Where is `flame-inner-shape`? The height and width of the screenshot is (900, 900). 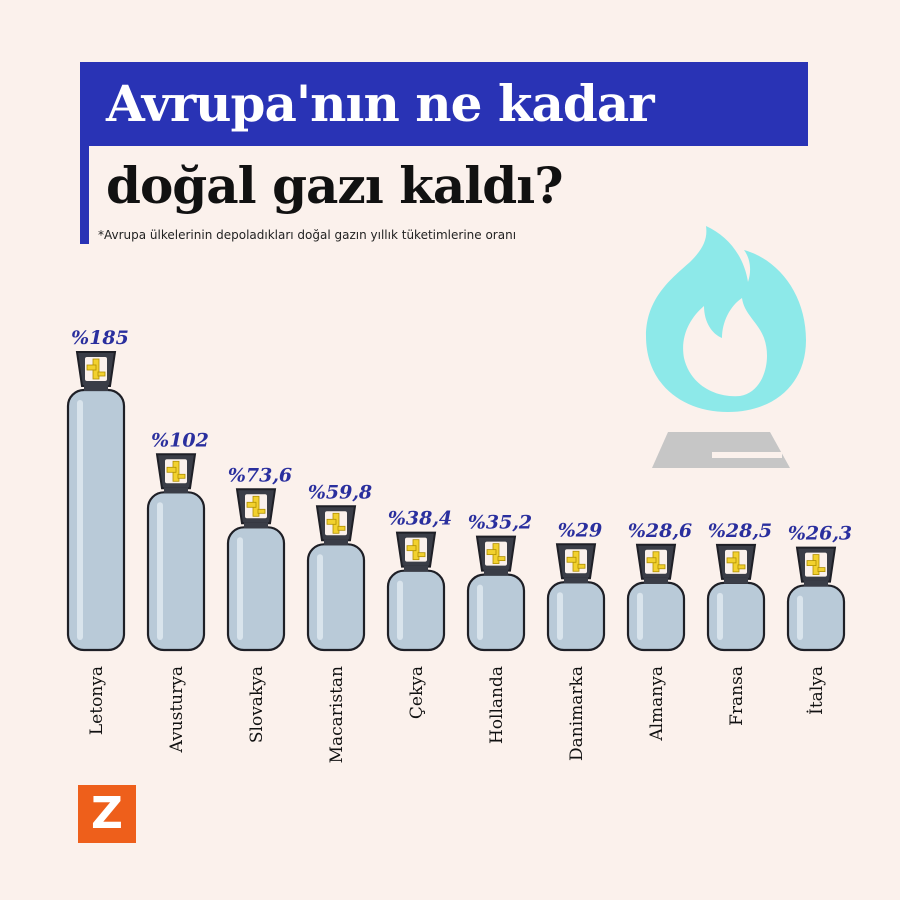
flame-inner-shape is located at coordinates (725, 347).